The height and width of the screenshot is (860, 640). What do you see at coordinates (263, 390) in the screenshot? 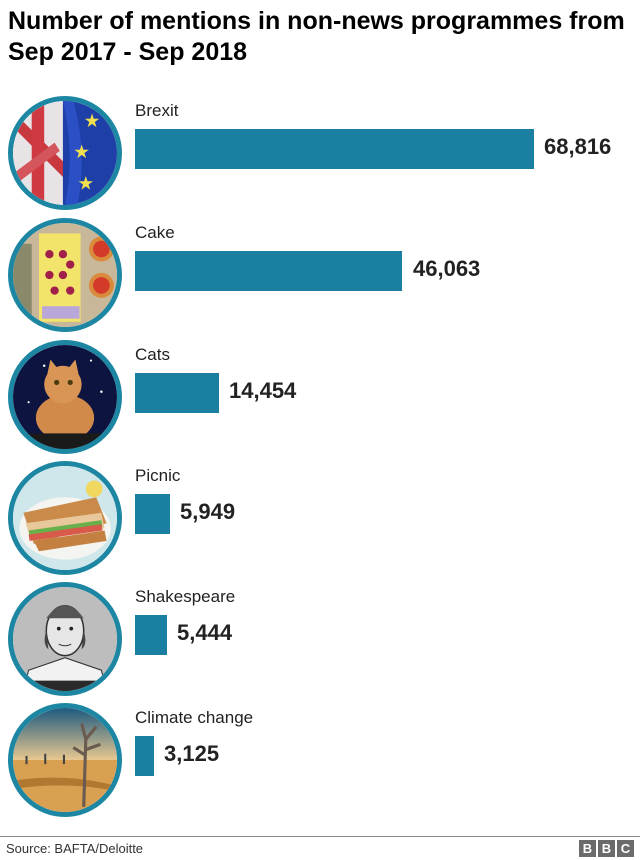
I see `bar-value: 14,454` at bounding box center [263, 390].